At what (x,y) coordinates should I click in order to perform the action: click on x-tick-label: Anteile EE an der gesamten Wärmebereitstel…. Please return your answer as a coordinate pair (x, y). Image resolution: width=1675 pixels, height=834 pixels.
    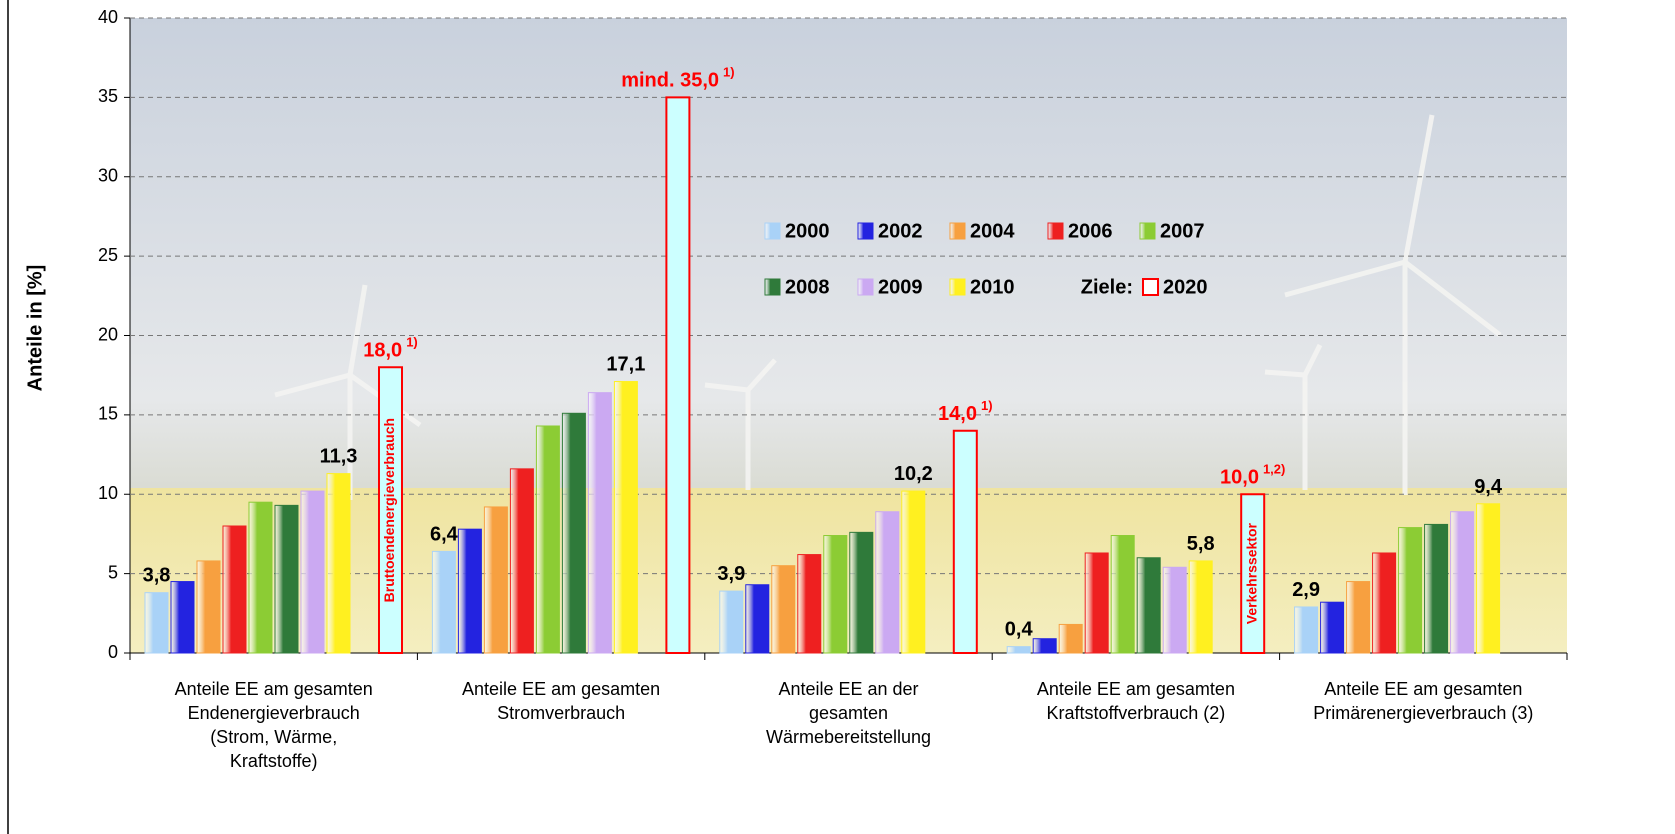
    Looking at the image, I should click on (848, 713).